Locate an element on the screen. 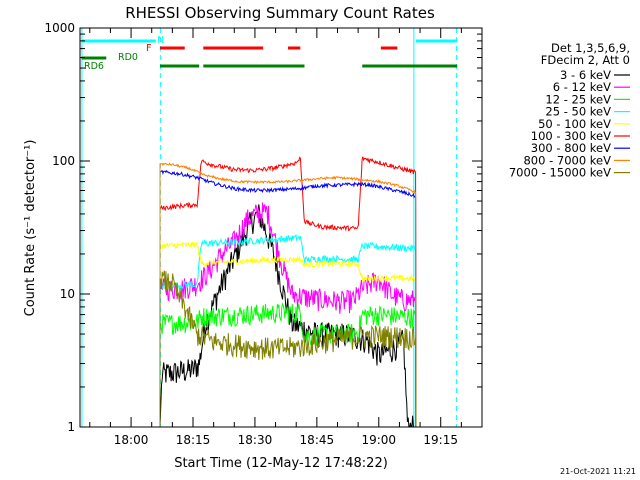 Image resolution: width=640 pixels, height=480 pixels. legend-label-6-12-kev: 6 - 12 keV is located at coordinates (582, 87).